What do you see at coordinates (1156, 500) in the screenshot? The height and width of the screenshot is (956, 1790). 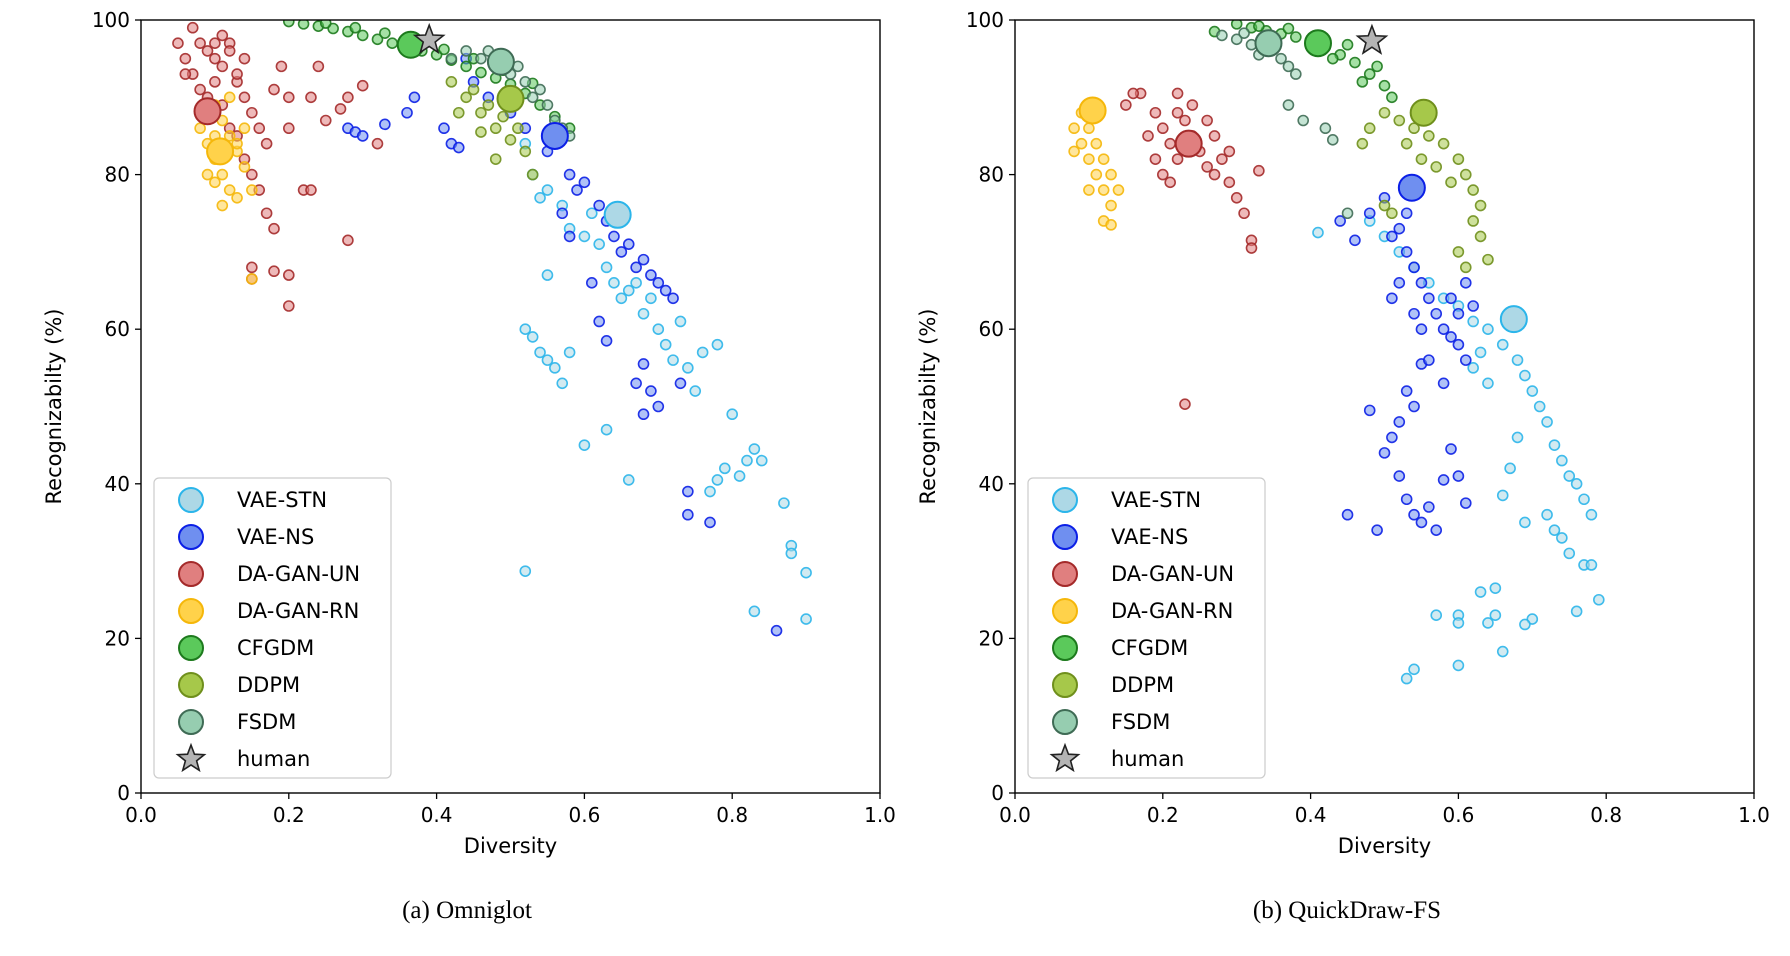 I see `legend-label-vae-stn: VAE-STN` at bounding box center [1156, 500].